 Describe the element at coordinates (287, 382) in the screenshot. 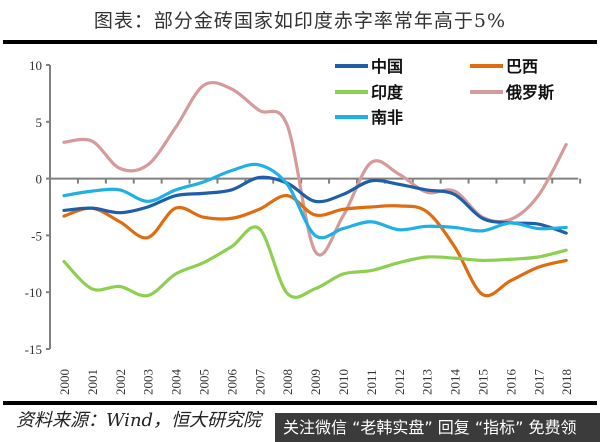

I see `x-tick-label: 2008` at that location.